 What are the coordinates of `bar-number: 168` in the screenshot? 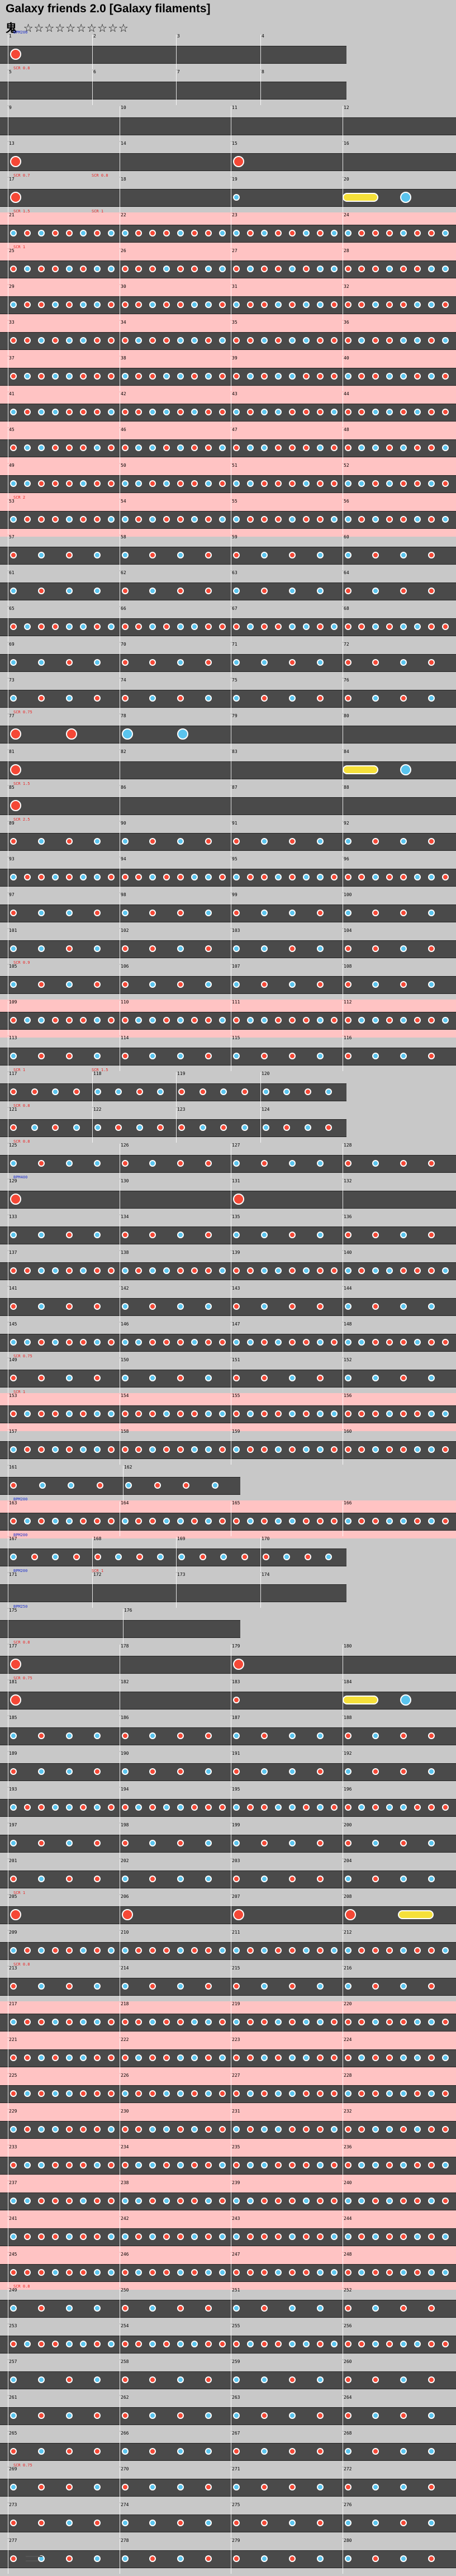 It's located at (98, 1539).